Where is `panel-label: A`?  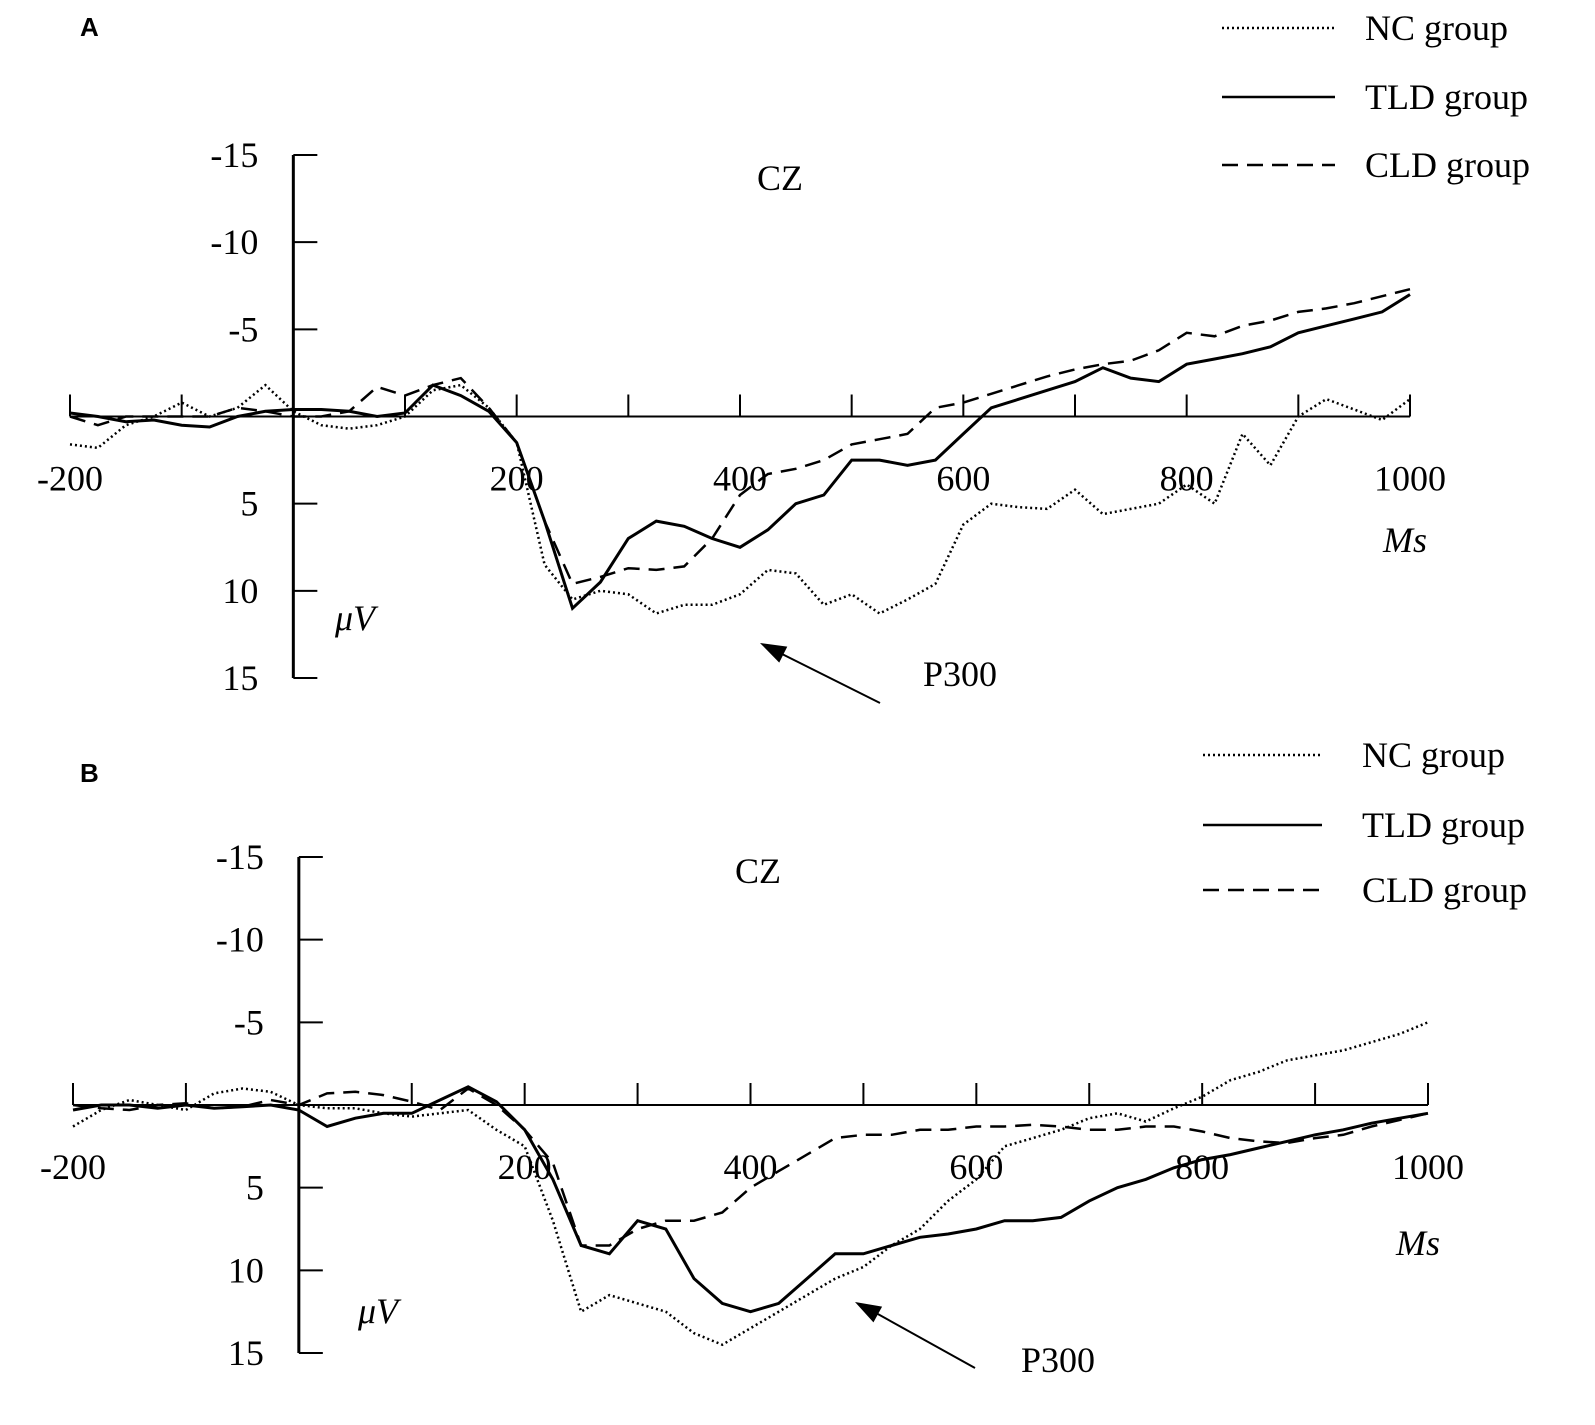 panel-label: A is located at coordinates (89, 27).